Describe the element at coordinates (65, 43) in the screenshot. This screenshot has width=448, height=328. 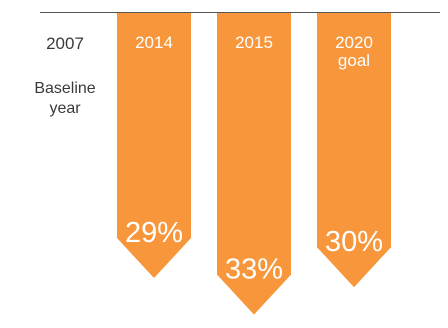
I see `baseline-year: 2007` at that location.